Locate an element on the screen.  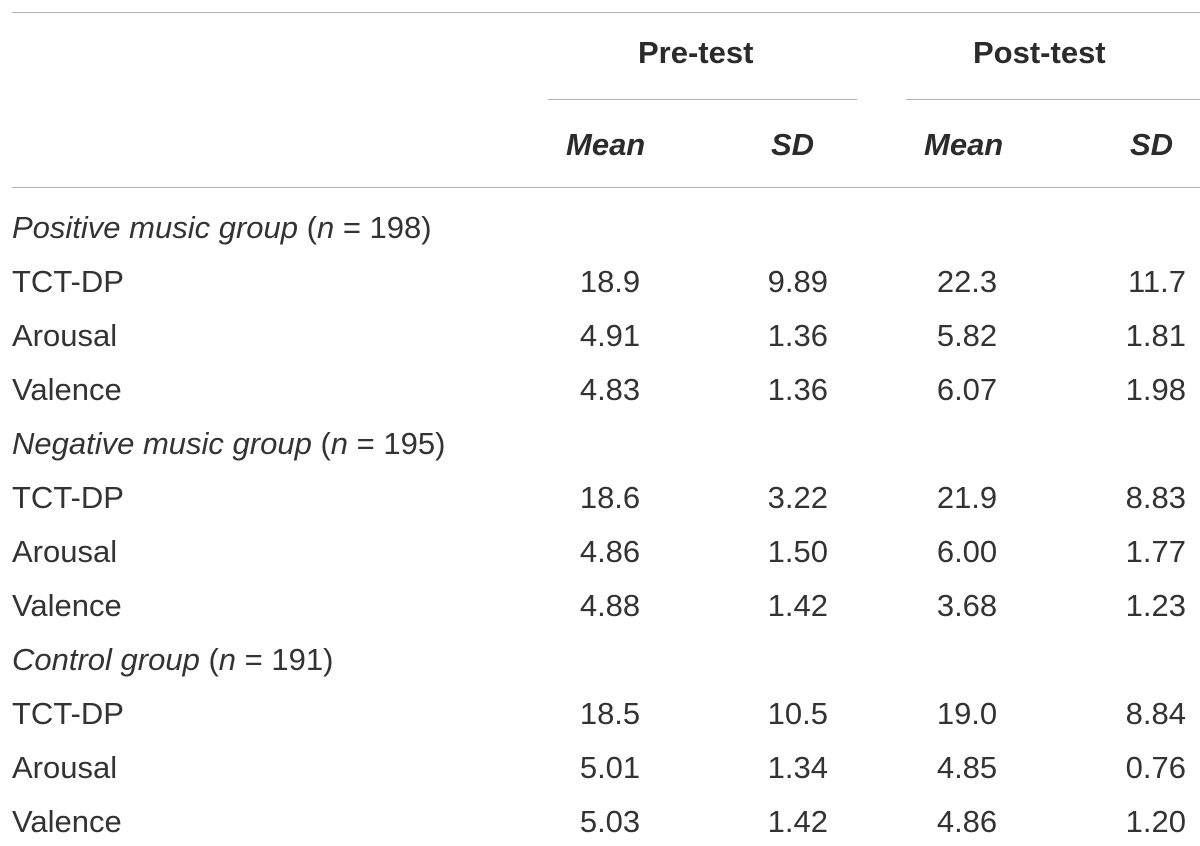
post-sd-cell: 8.84 is located at coordinates (1155, 713).